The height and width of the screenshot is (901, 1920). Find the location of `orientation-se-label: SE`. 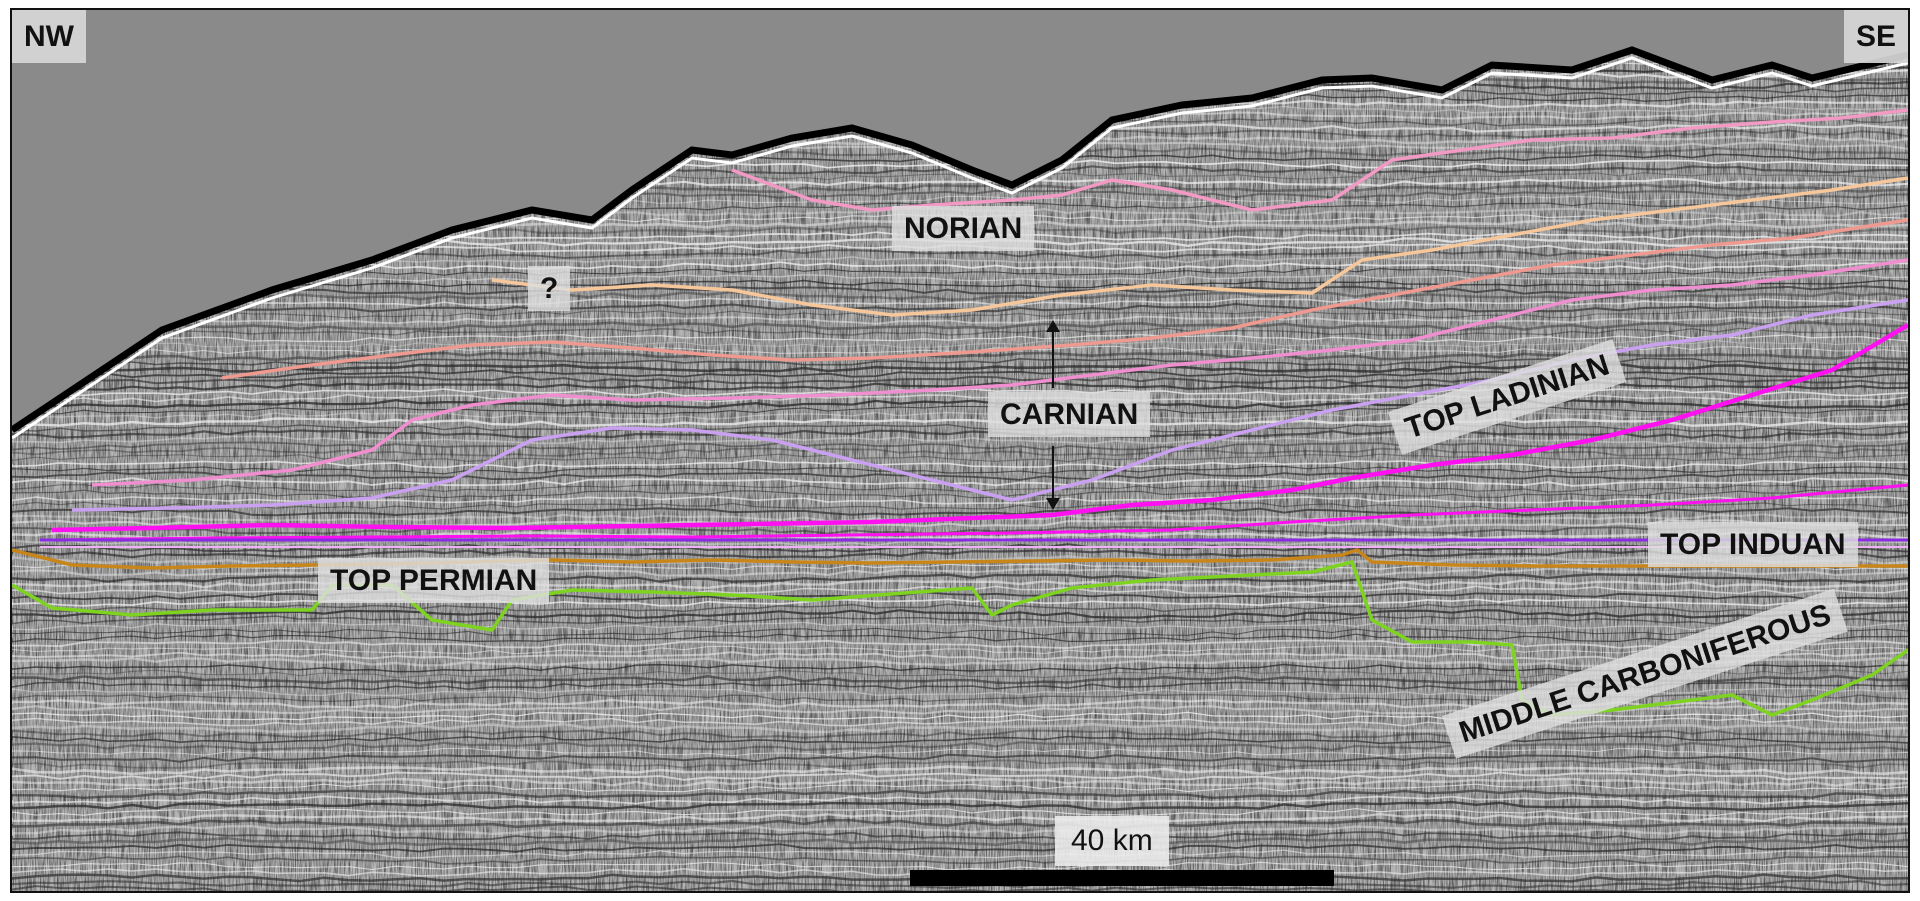

orientation-se-label: SE is located at coordinates (1875, 36).